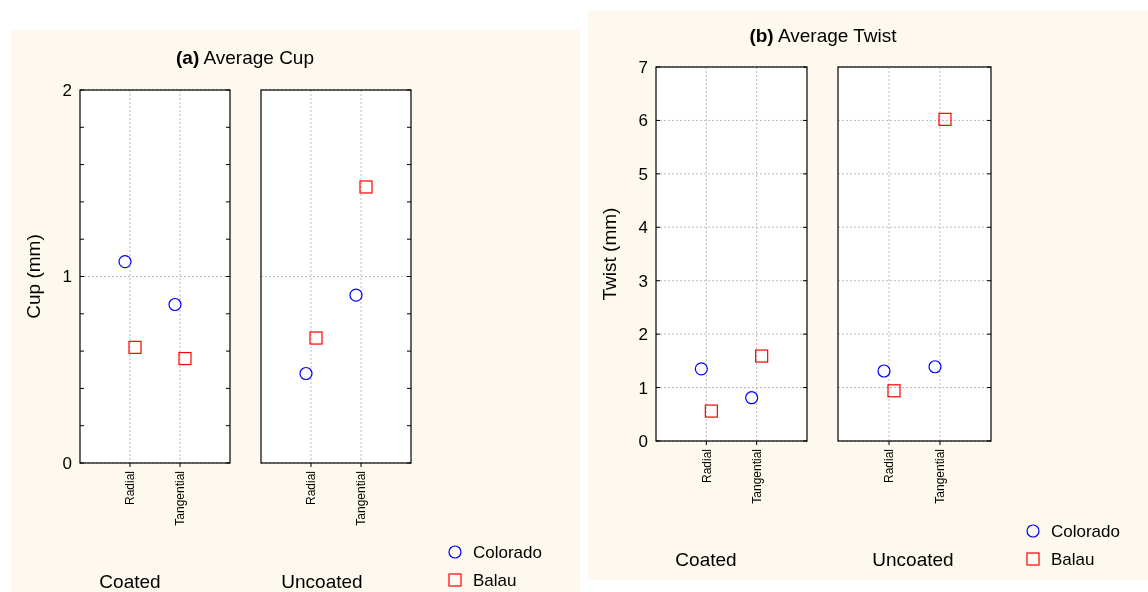  I want to click on chart-title: (b) Average Twist, so click(823, 35).